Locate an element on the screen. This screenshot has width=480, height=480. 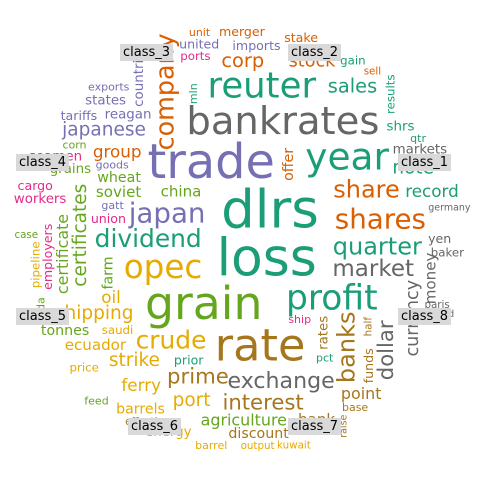
class-label-1: class_1 is located at coordinates (425, 162).